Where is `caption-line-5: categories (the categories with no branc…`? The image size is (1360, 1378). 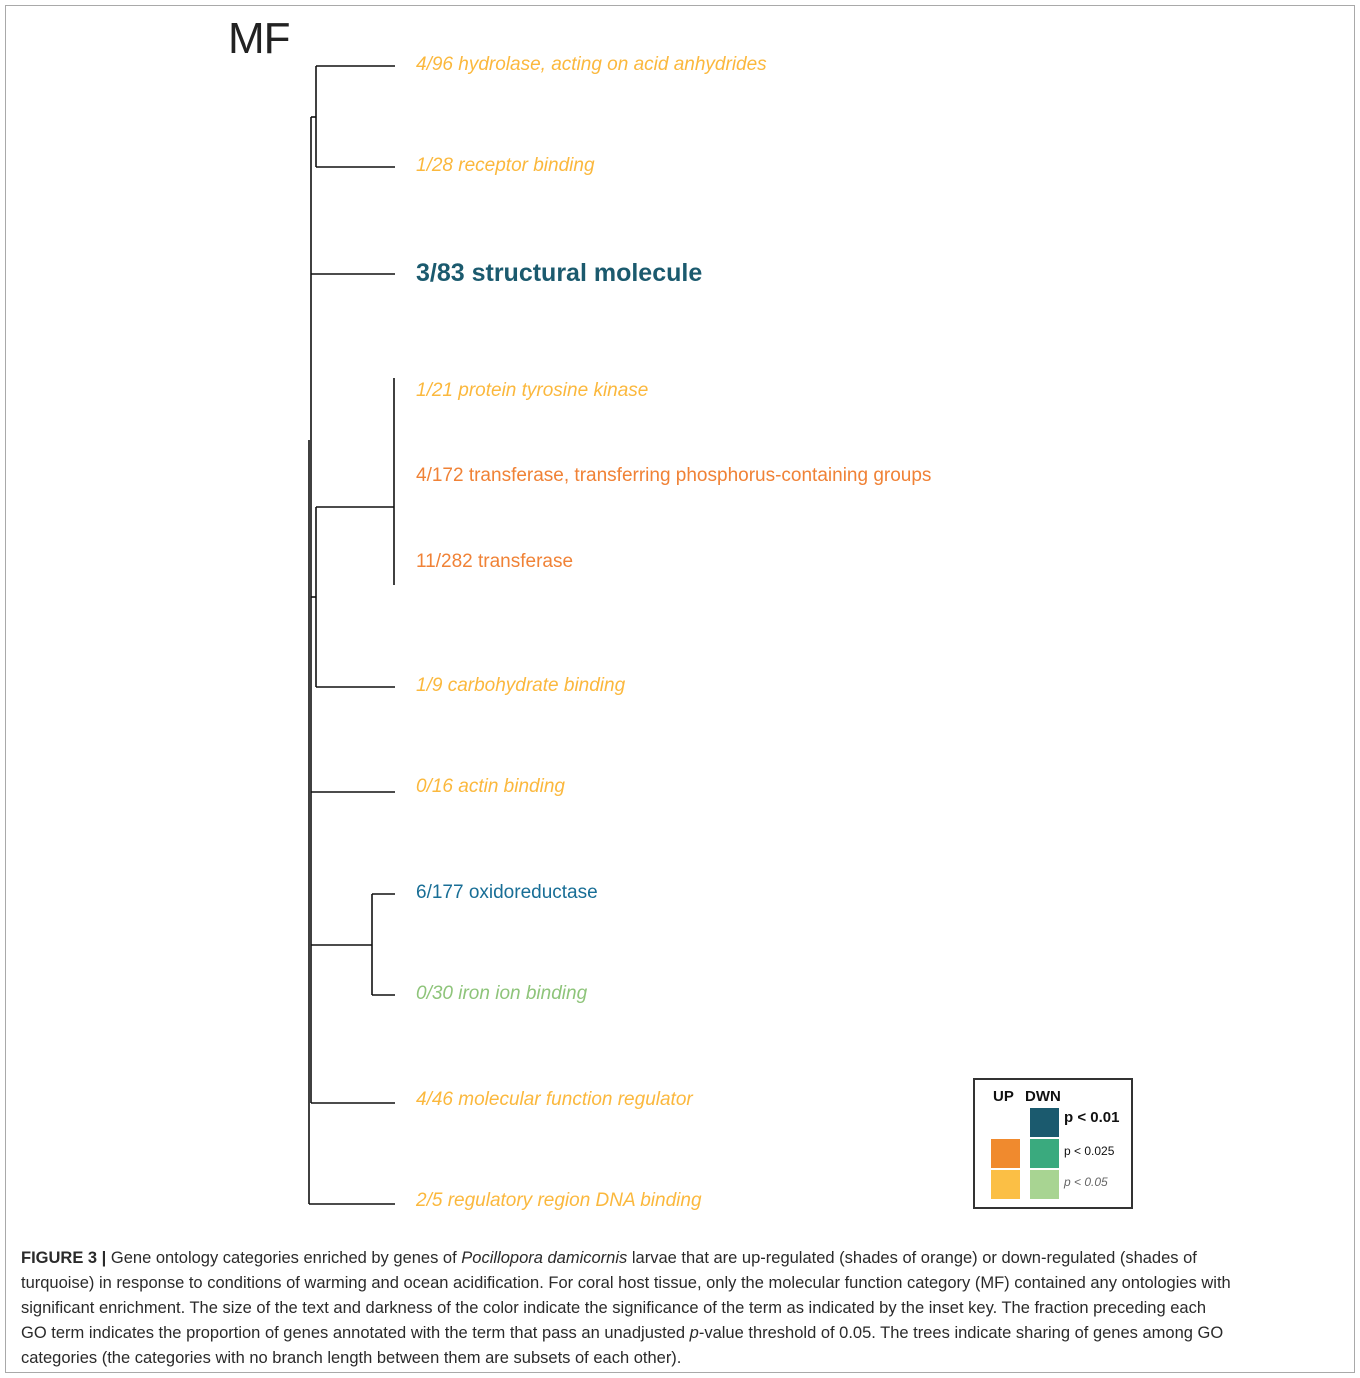
caption-line-5: categories (the categories with no branc… is located at coordinates (351, 1358).